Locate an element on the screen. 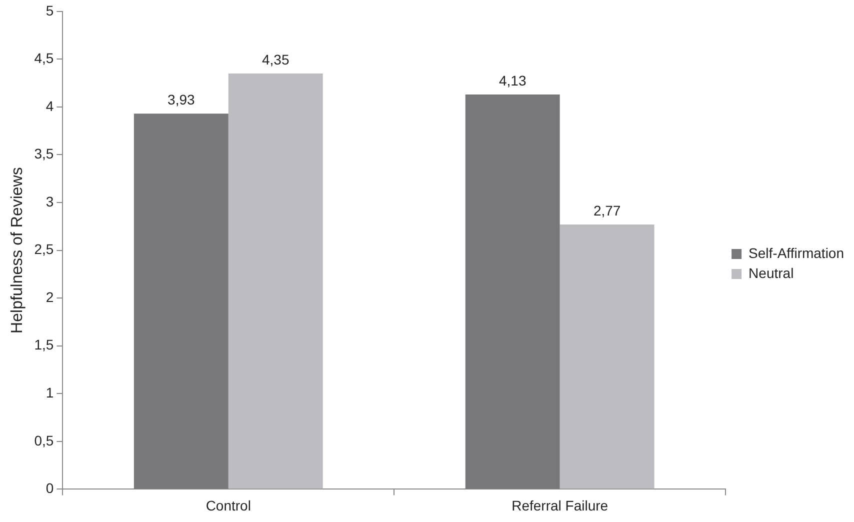 The image size is (854, 522). data-label: 2,77 is located at coordinates (607, 210).